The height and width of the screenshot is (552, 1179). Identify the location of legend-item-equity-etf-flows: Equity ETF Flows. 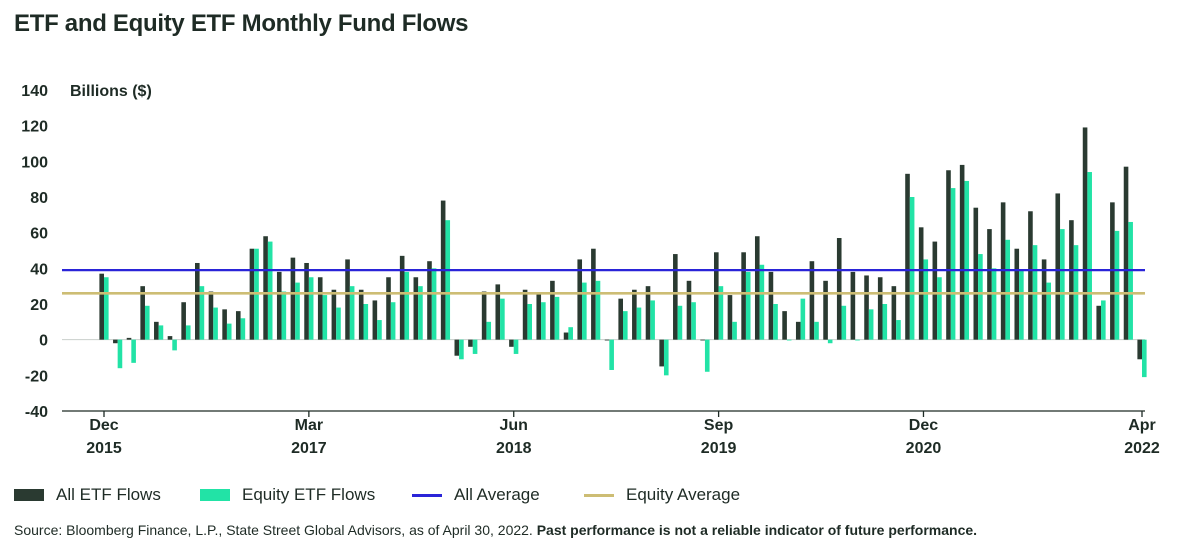
(287, 495).